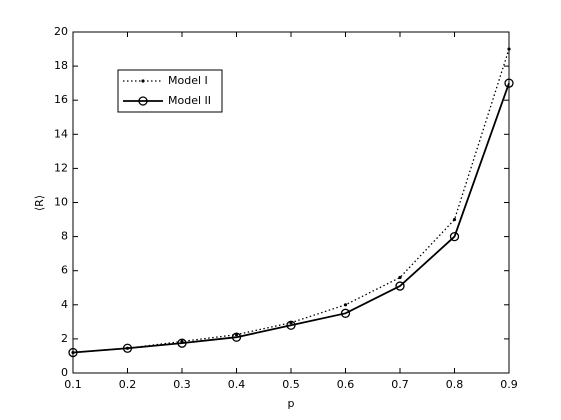 The image size is (561, 420). Describe the element at coordinates (64, 372) in the screenshot. I see `y-tick-label: 0` at that location.